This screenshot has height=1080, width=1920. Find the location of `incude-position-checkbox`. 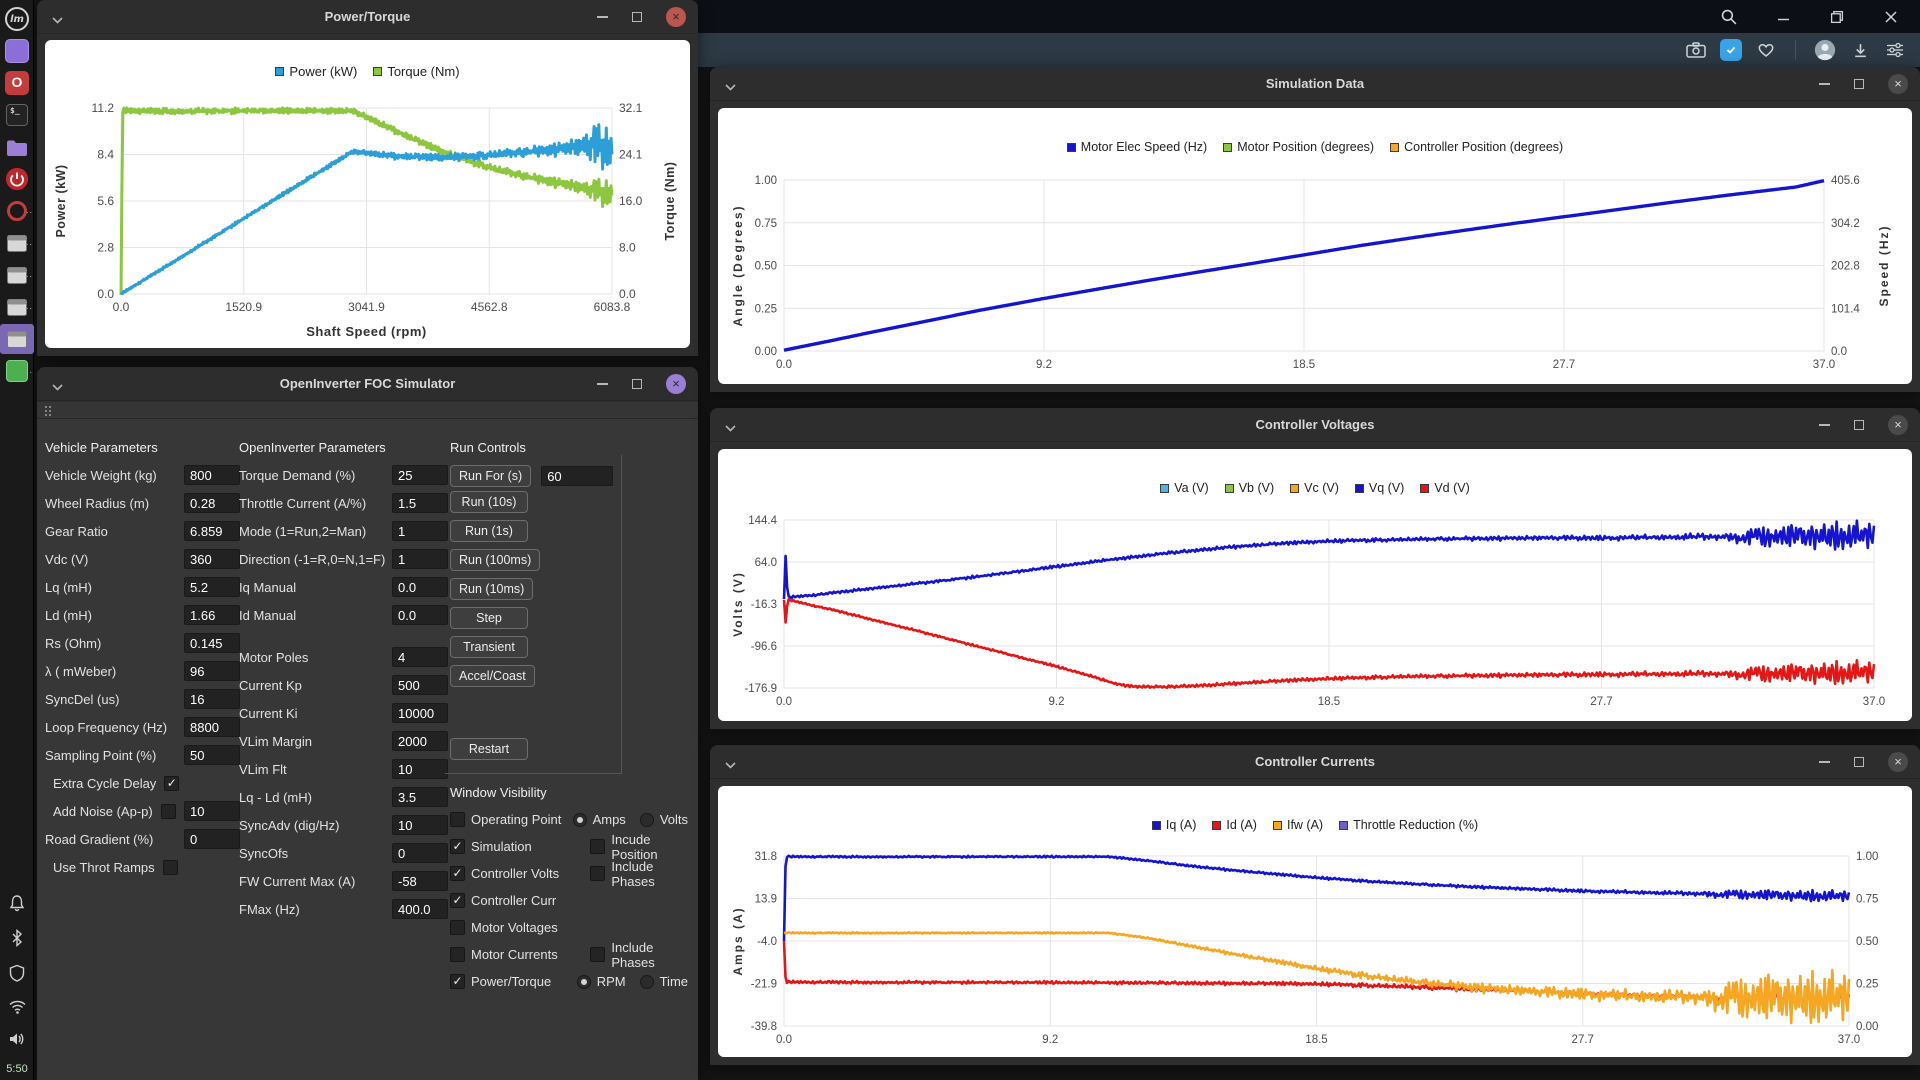

incude-position-checkbox is located at coordinates (598, 846).